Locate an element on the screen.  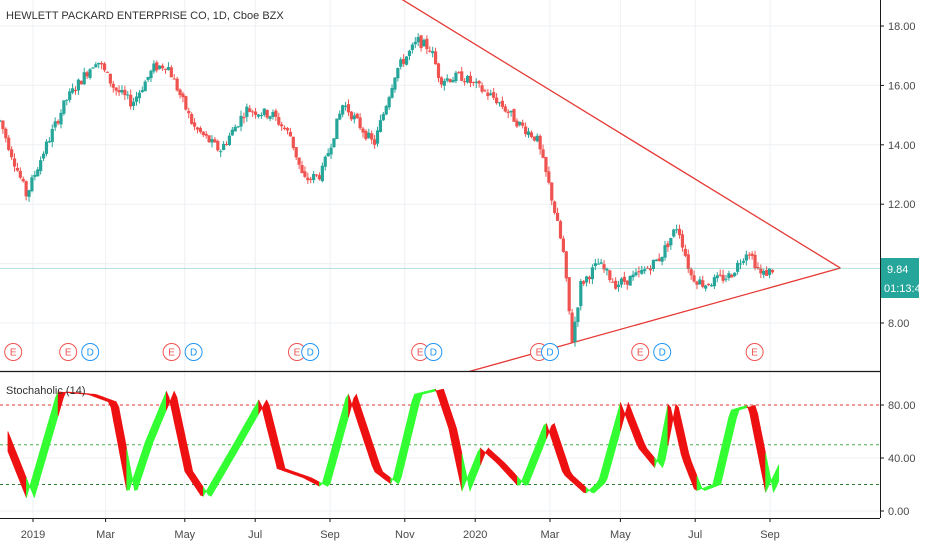
oscillator-axis: 0.00 40.00 80.00 is located at coordinates (898, 459).